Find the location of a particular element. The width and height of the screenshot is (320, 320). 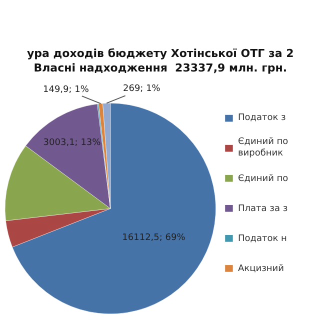

legend-label: Єдиний по виробник is located at coordinates (263, 148).